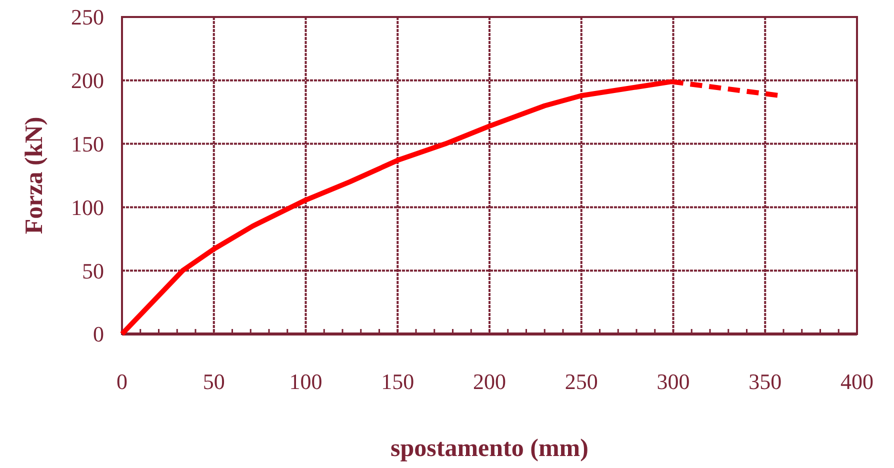 The image size is (894, 468). Describe the element at coordinates (93, 271) in the screenshot. I see `y-tick-label: 50` at that location.